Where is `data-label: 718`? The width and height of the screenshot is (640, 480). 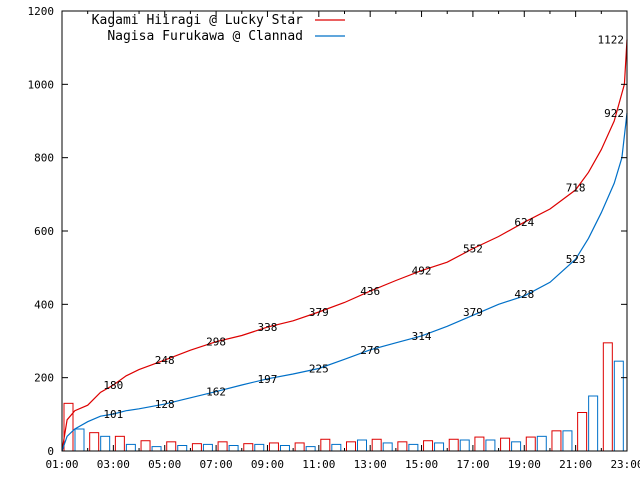 data-label: 718 is located at coordinates (576, 188).